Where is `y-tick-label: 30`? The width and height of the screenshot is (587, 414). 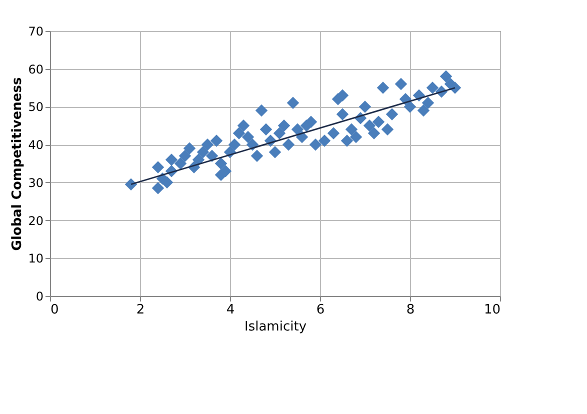
y-tick-label: 30 is located at coordinates (36, 183).